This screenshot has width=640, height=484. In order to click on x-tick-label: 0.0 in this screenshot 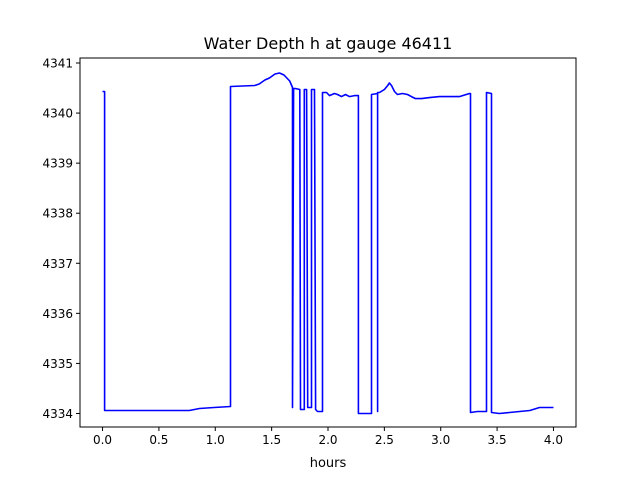, I will do `click(102, 440)`.